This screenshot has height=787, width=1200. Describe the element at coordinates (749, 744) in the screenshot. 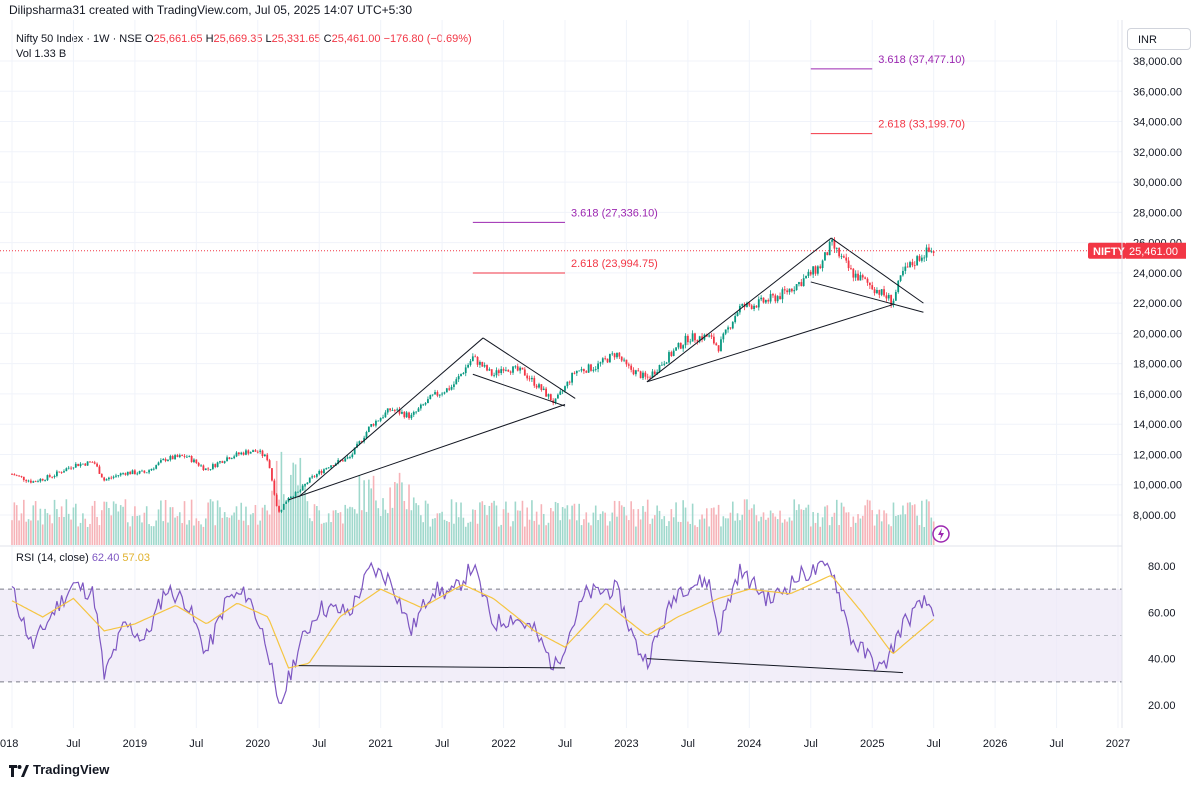

I see `time-tick-label: 2024` at that location.